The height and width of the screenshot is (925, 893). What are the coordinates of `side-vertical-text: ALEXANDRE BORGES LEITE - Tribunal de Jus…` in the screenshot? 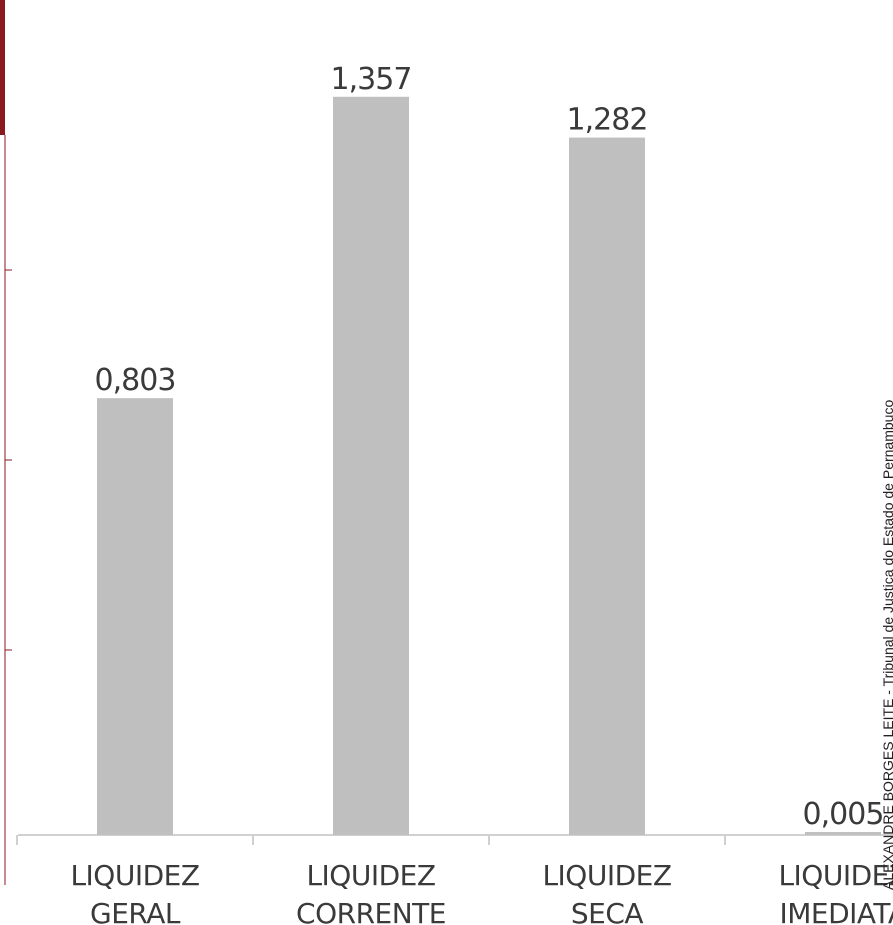 It's located at (886, 645).